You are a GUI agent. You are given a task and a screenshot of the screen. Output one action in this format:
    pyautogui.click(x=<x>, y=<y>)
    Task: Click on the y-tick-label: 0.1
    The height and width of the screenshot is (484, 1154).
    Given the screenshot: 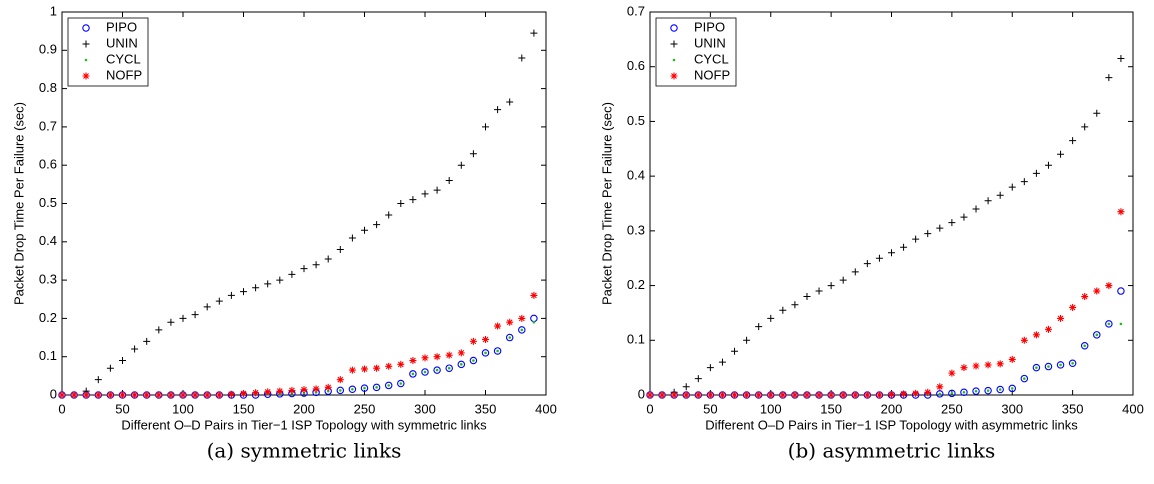 What is the action you would take?
    pyautogui.click(x=636, y=339)
    